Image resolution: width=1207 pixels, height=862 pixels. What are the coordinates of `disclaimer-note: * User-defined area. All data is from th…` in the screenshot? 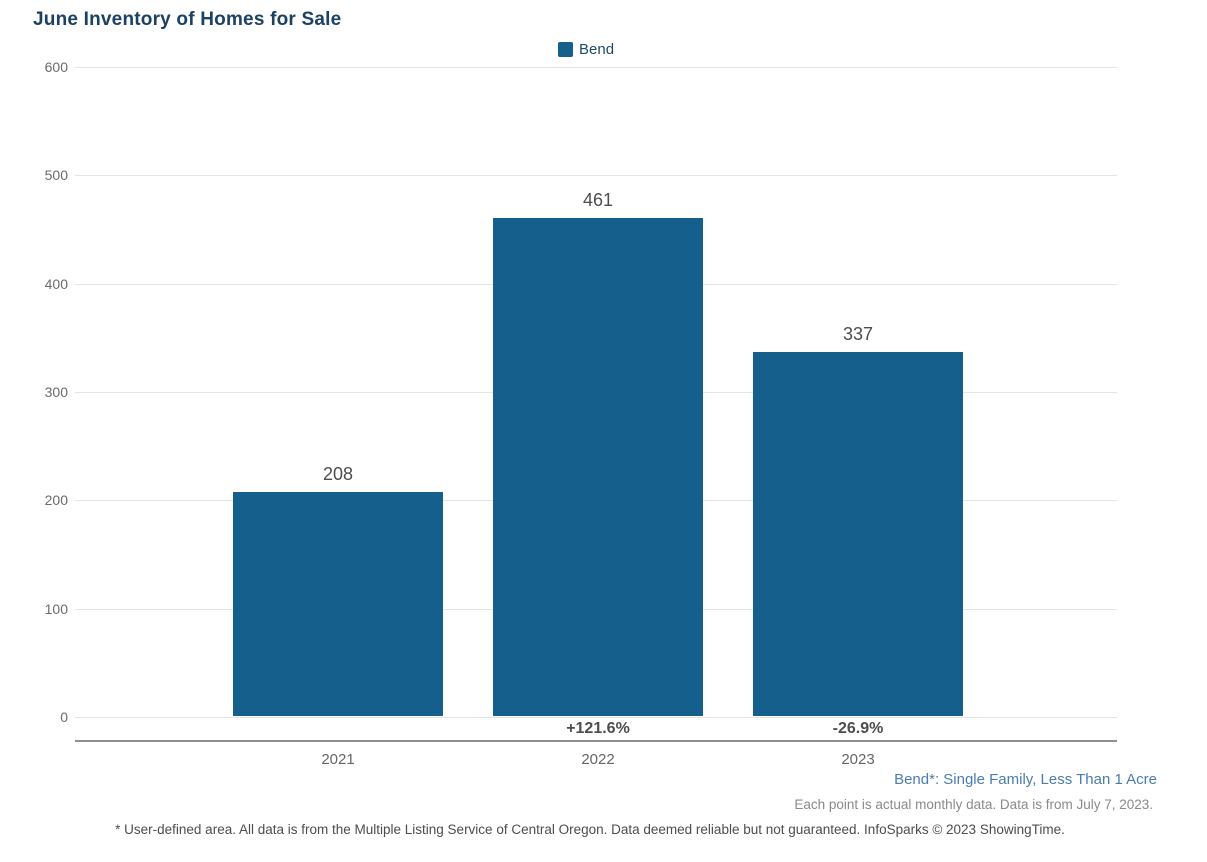 It's located at (590, 829).